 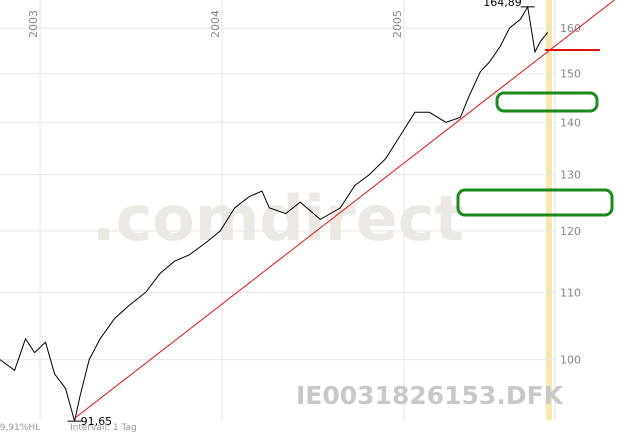 What do you see at coordinates (97, 421) in the screenshot?
I see `annotation-label: 91,65` at bounding box center [97, 421].